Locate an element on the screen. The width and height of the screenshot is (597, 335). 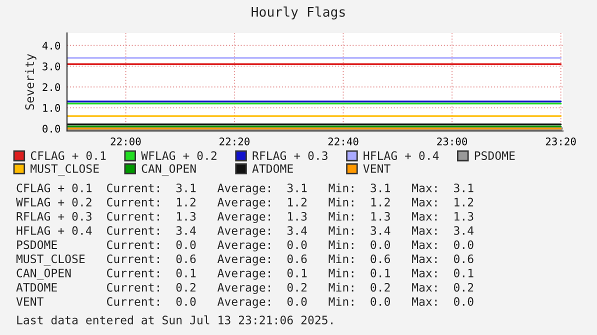
text: CAN_OPEN Current: 0.1 Average: 0.1 Min: 0.1 Max: 0.1 is located at coordinates (245, 274).